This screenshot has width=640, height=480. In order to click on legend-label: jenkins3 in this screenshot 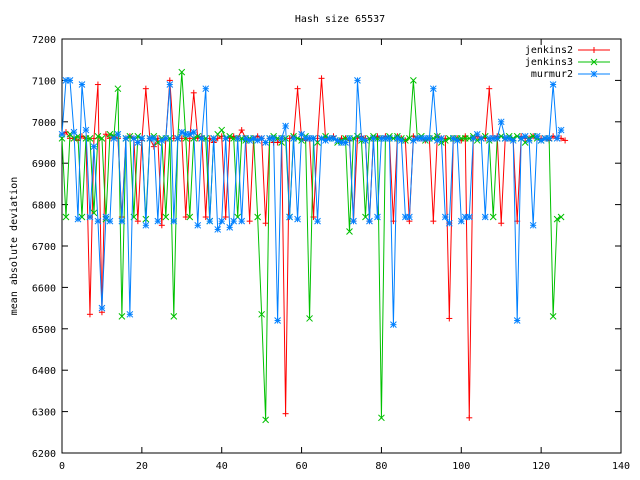, I will do `click(549, 62)`.